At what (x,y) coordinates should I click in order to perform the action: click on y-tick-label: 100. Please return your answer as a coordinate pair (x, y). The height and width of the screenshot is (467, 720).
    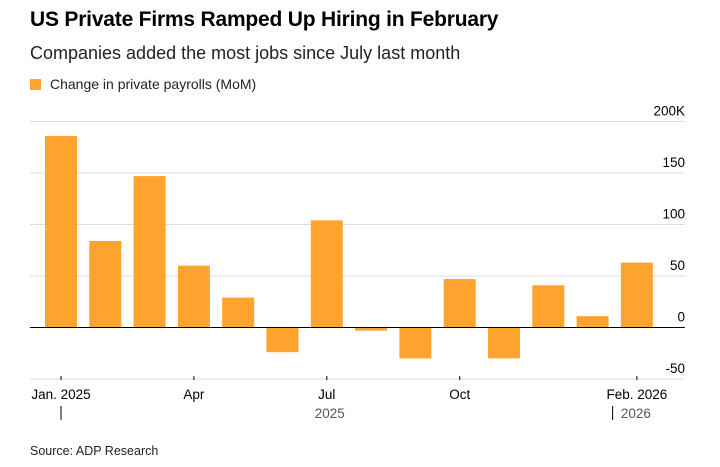
    Looking at the image, I should click on (673, 214).